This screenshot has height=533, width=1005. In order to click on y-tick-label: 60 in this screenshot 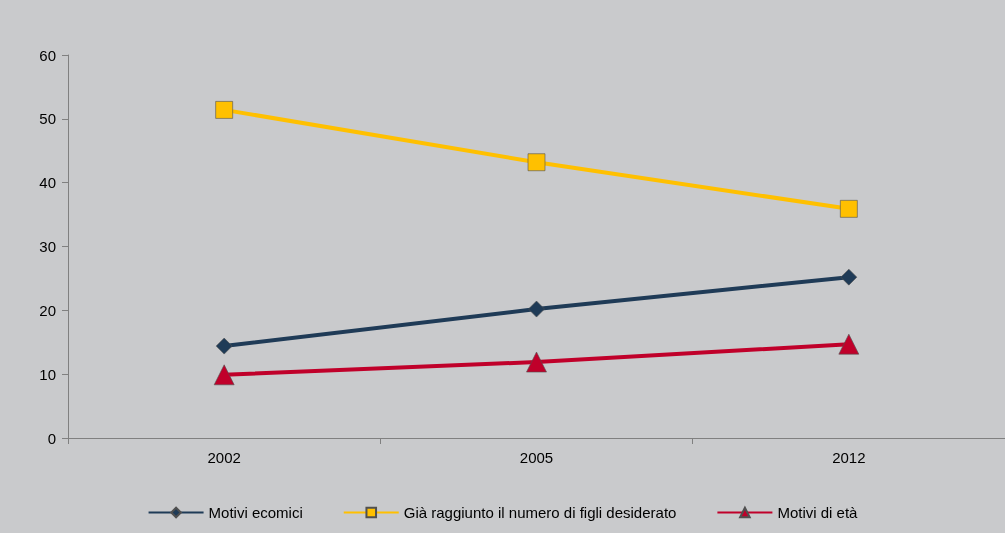, I will do `click(47, 55)`.